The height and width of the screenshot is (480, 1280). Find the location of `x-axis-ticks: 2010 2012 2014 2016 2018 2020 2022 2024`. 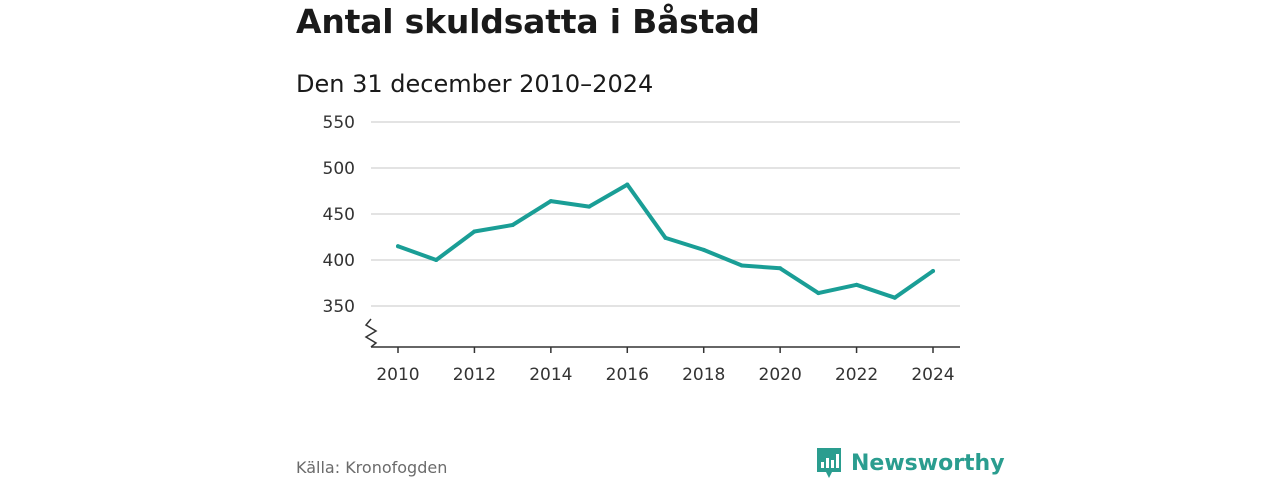

x-axis-ticks: 2010 2012 2014 2016 2018 2020 2022 2024 is located at coordinates (665, 366).